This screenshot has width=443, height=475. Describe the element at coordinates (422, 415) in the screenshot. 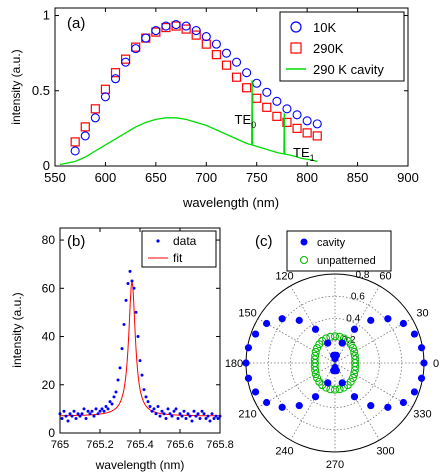

I see `angle-tick-label: 330` at that location.